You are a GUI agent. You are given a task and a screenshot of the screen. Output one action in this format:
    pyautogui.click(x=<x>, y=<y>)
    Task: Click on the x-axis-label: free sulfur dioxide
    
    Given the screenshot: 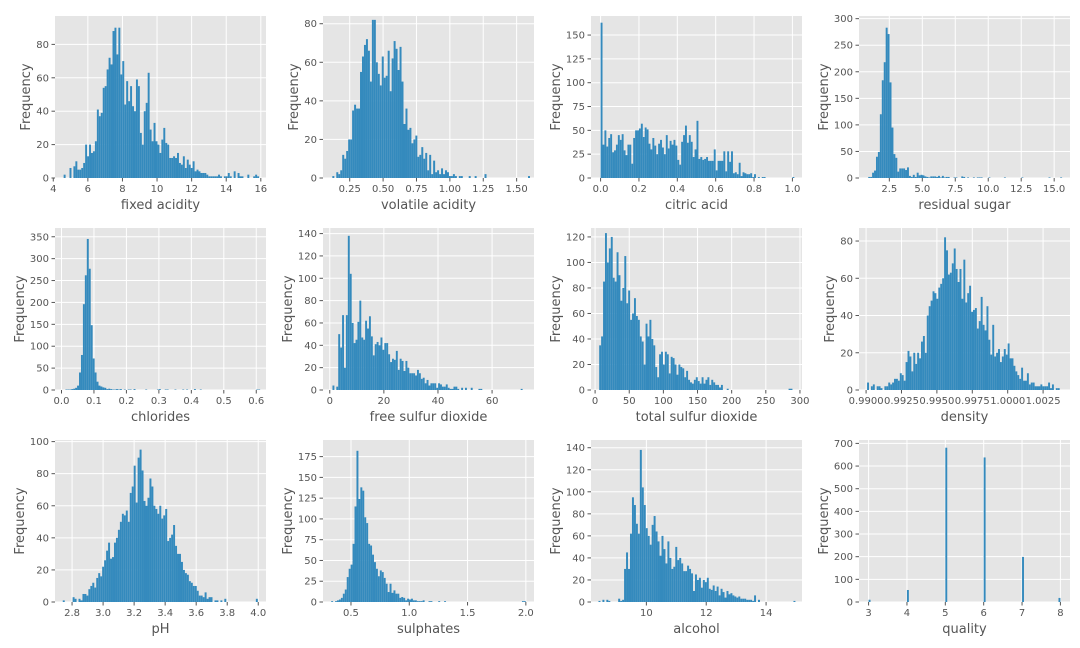 What is the action you would take?
    pyautogui.click(x=429, y=417)
    